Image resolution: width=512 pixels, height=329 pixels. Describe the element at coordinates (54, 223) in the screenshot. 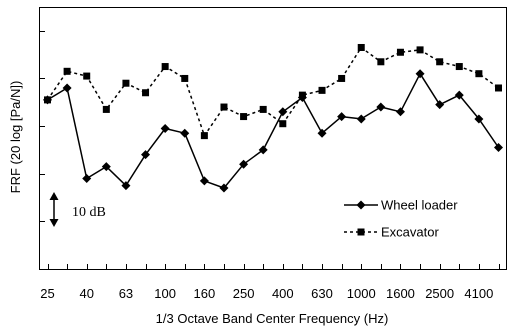

I see `scale-arrow-down-head` at that location.